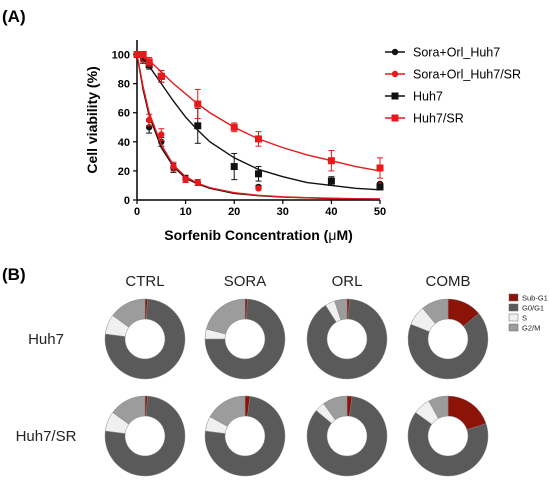 The image size is (550, 481). I want to click on cell-cycle-legend-item-0: Sub-G1, so click(528, 298).